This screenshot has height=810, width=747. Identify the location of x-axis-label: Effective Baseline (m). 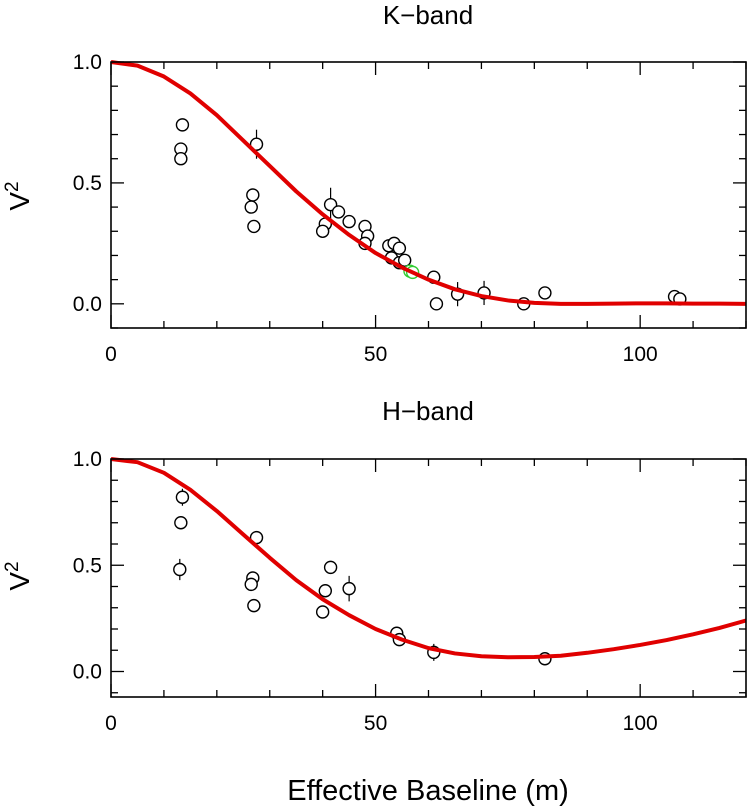
(428, 791).